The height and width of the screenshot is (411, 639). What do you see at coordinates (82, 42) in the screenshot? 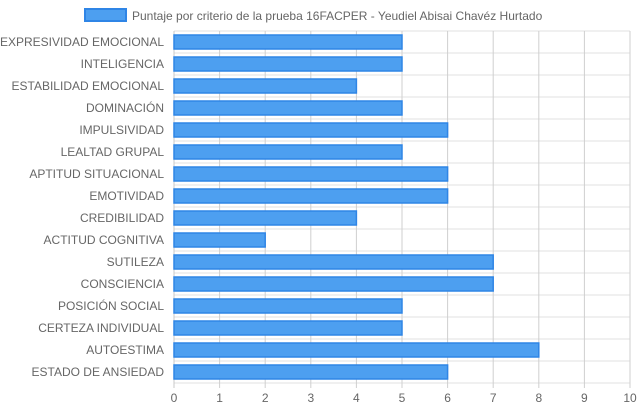
I see `y-tick-label: EXPRESIVIDAD EMOCIONAL` at bounding box center [82, 42].